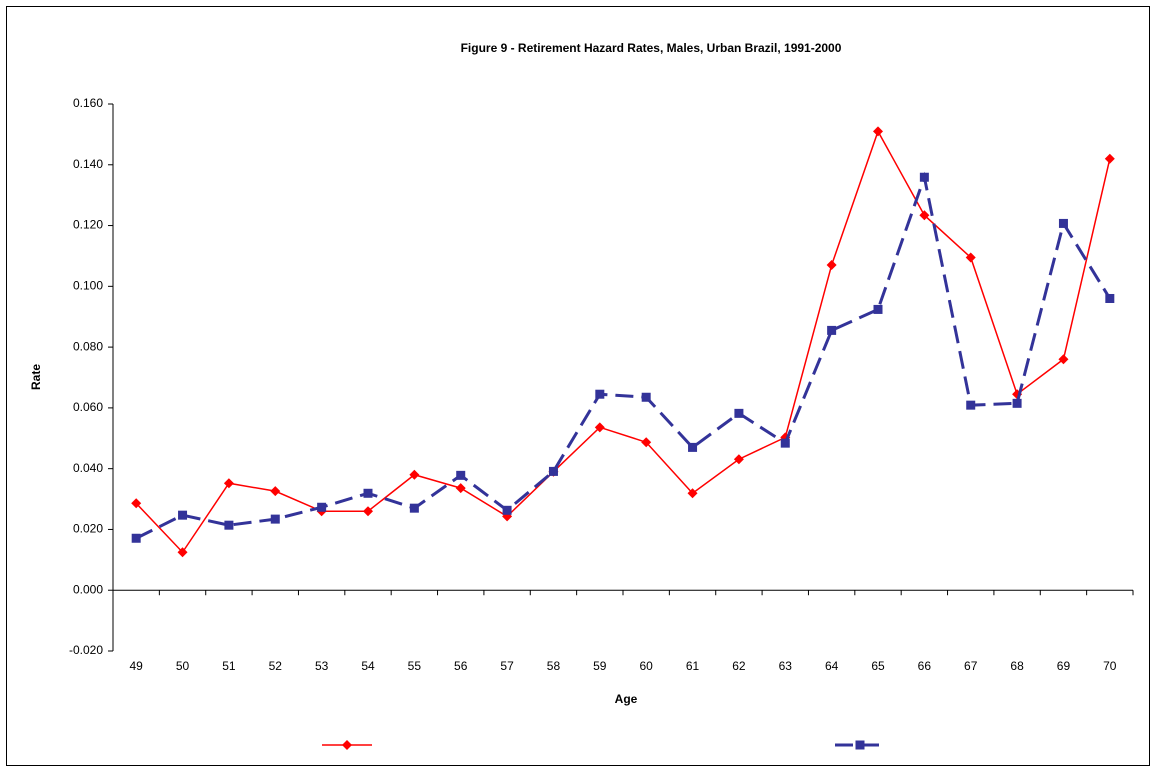 This screenshot has height=772, width=1156. What do you see at coordinates (276, 666) in the screenshot?
I see `x-tick-label: 52` at bounding box center [276, 666].